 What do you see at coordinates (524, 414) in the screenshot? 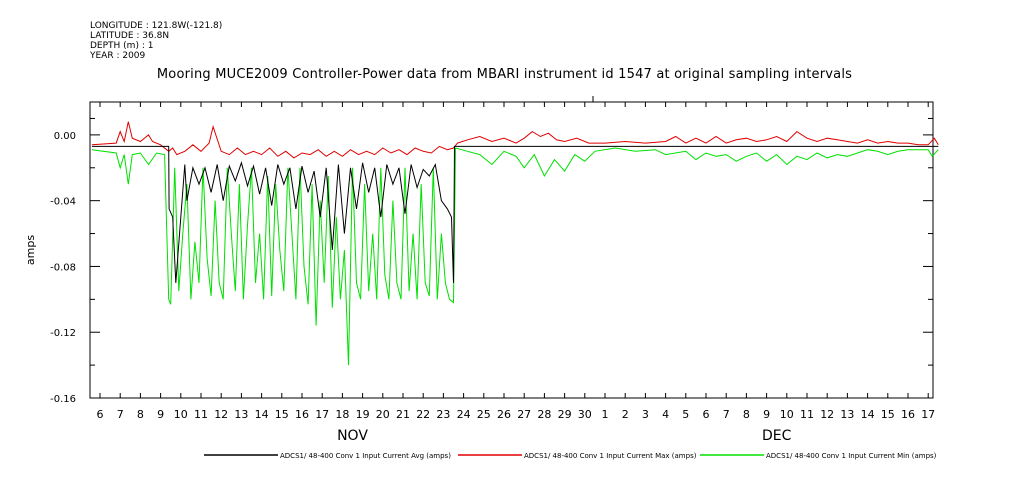
I see `x-tick-label: 27` at bounding box center [524, 414].